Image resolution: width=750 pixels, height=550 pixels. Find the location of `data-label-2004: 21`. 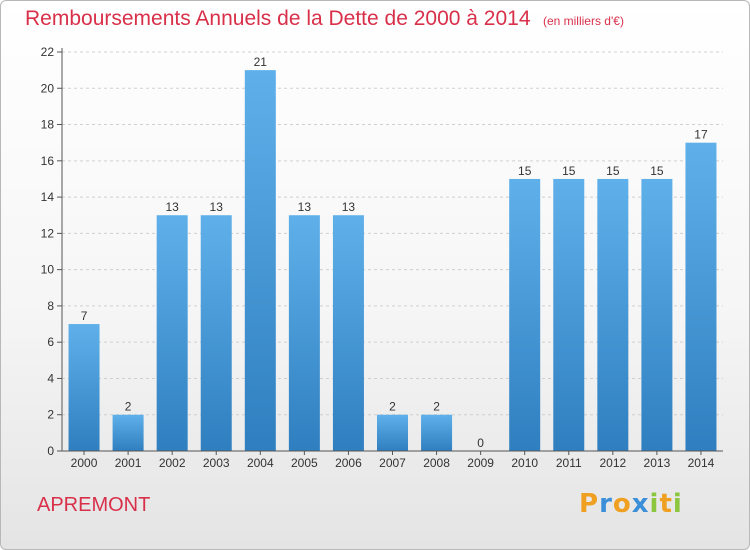

data-label-2004: 21 is located at coordinates (261, 62).